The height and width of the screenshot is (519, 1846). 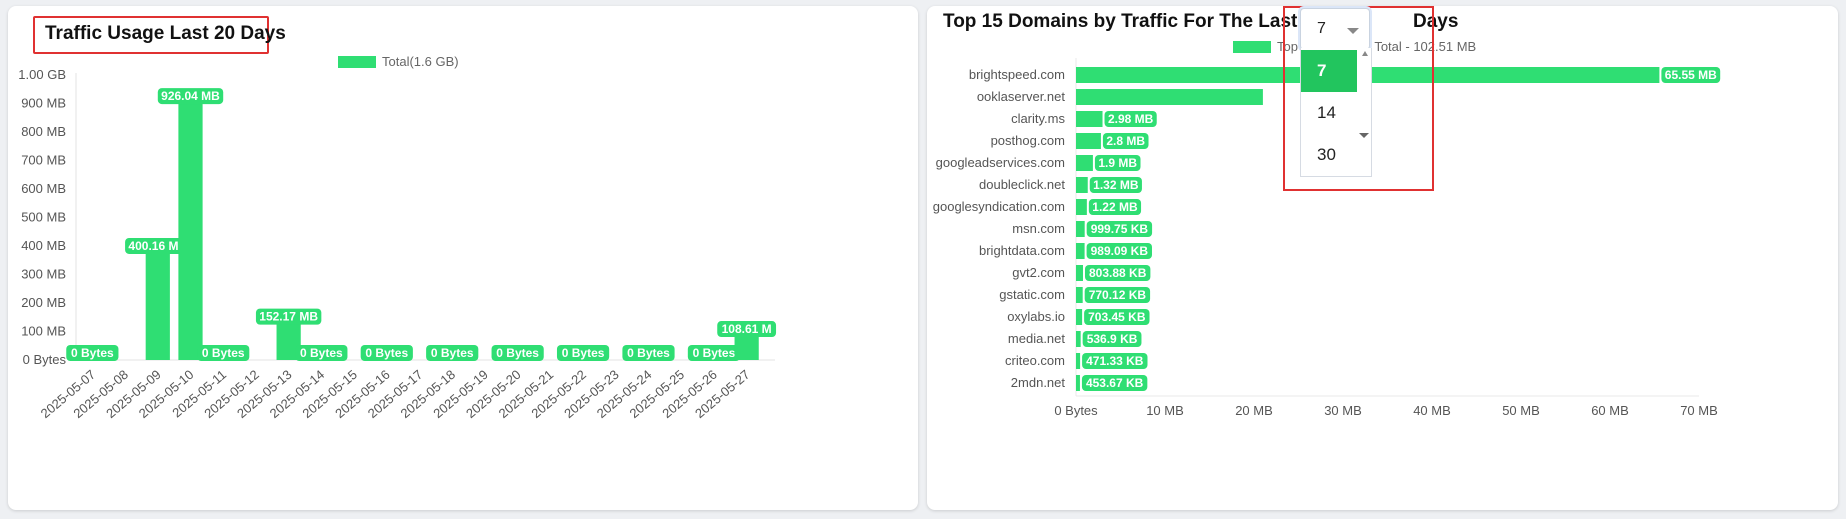 I want to click on x-tick-label: 0 Bytes, so click(x=1076, y=410).